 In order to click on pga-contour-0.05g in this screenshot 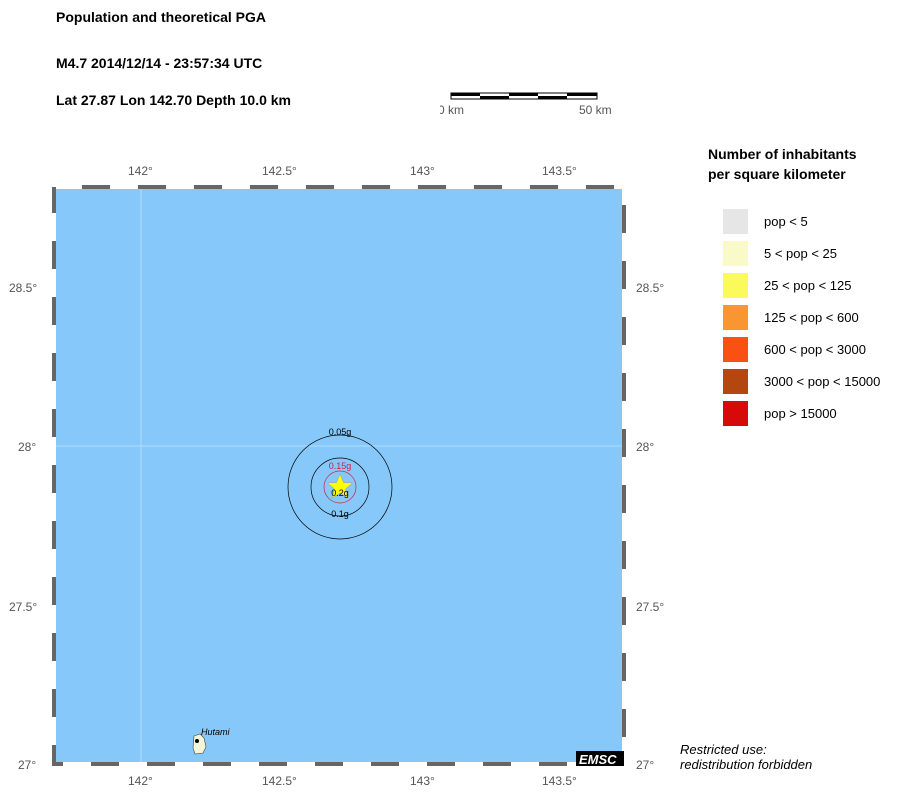, I will do `click(340, 487)`.